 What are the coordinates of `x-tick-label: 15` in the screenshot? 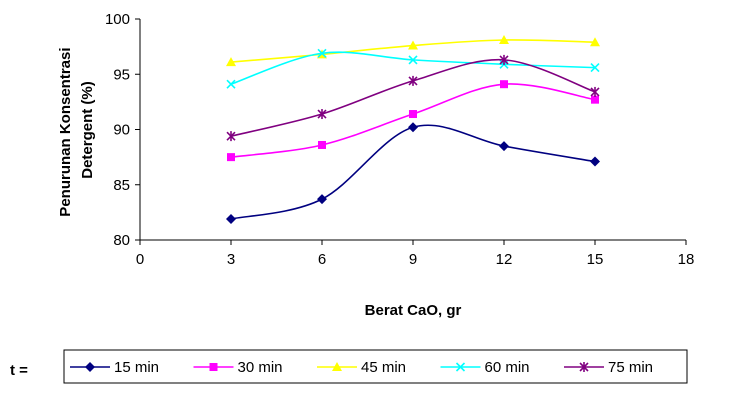 It's located at (595, 259).